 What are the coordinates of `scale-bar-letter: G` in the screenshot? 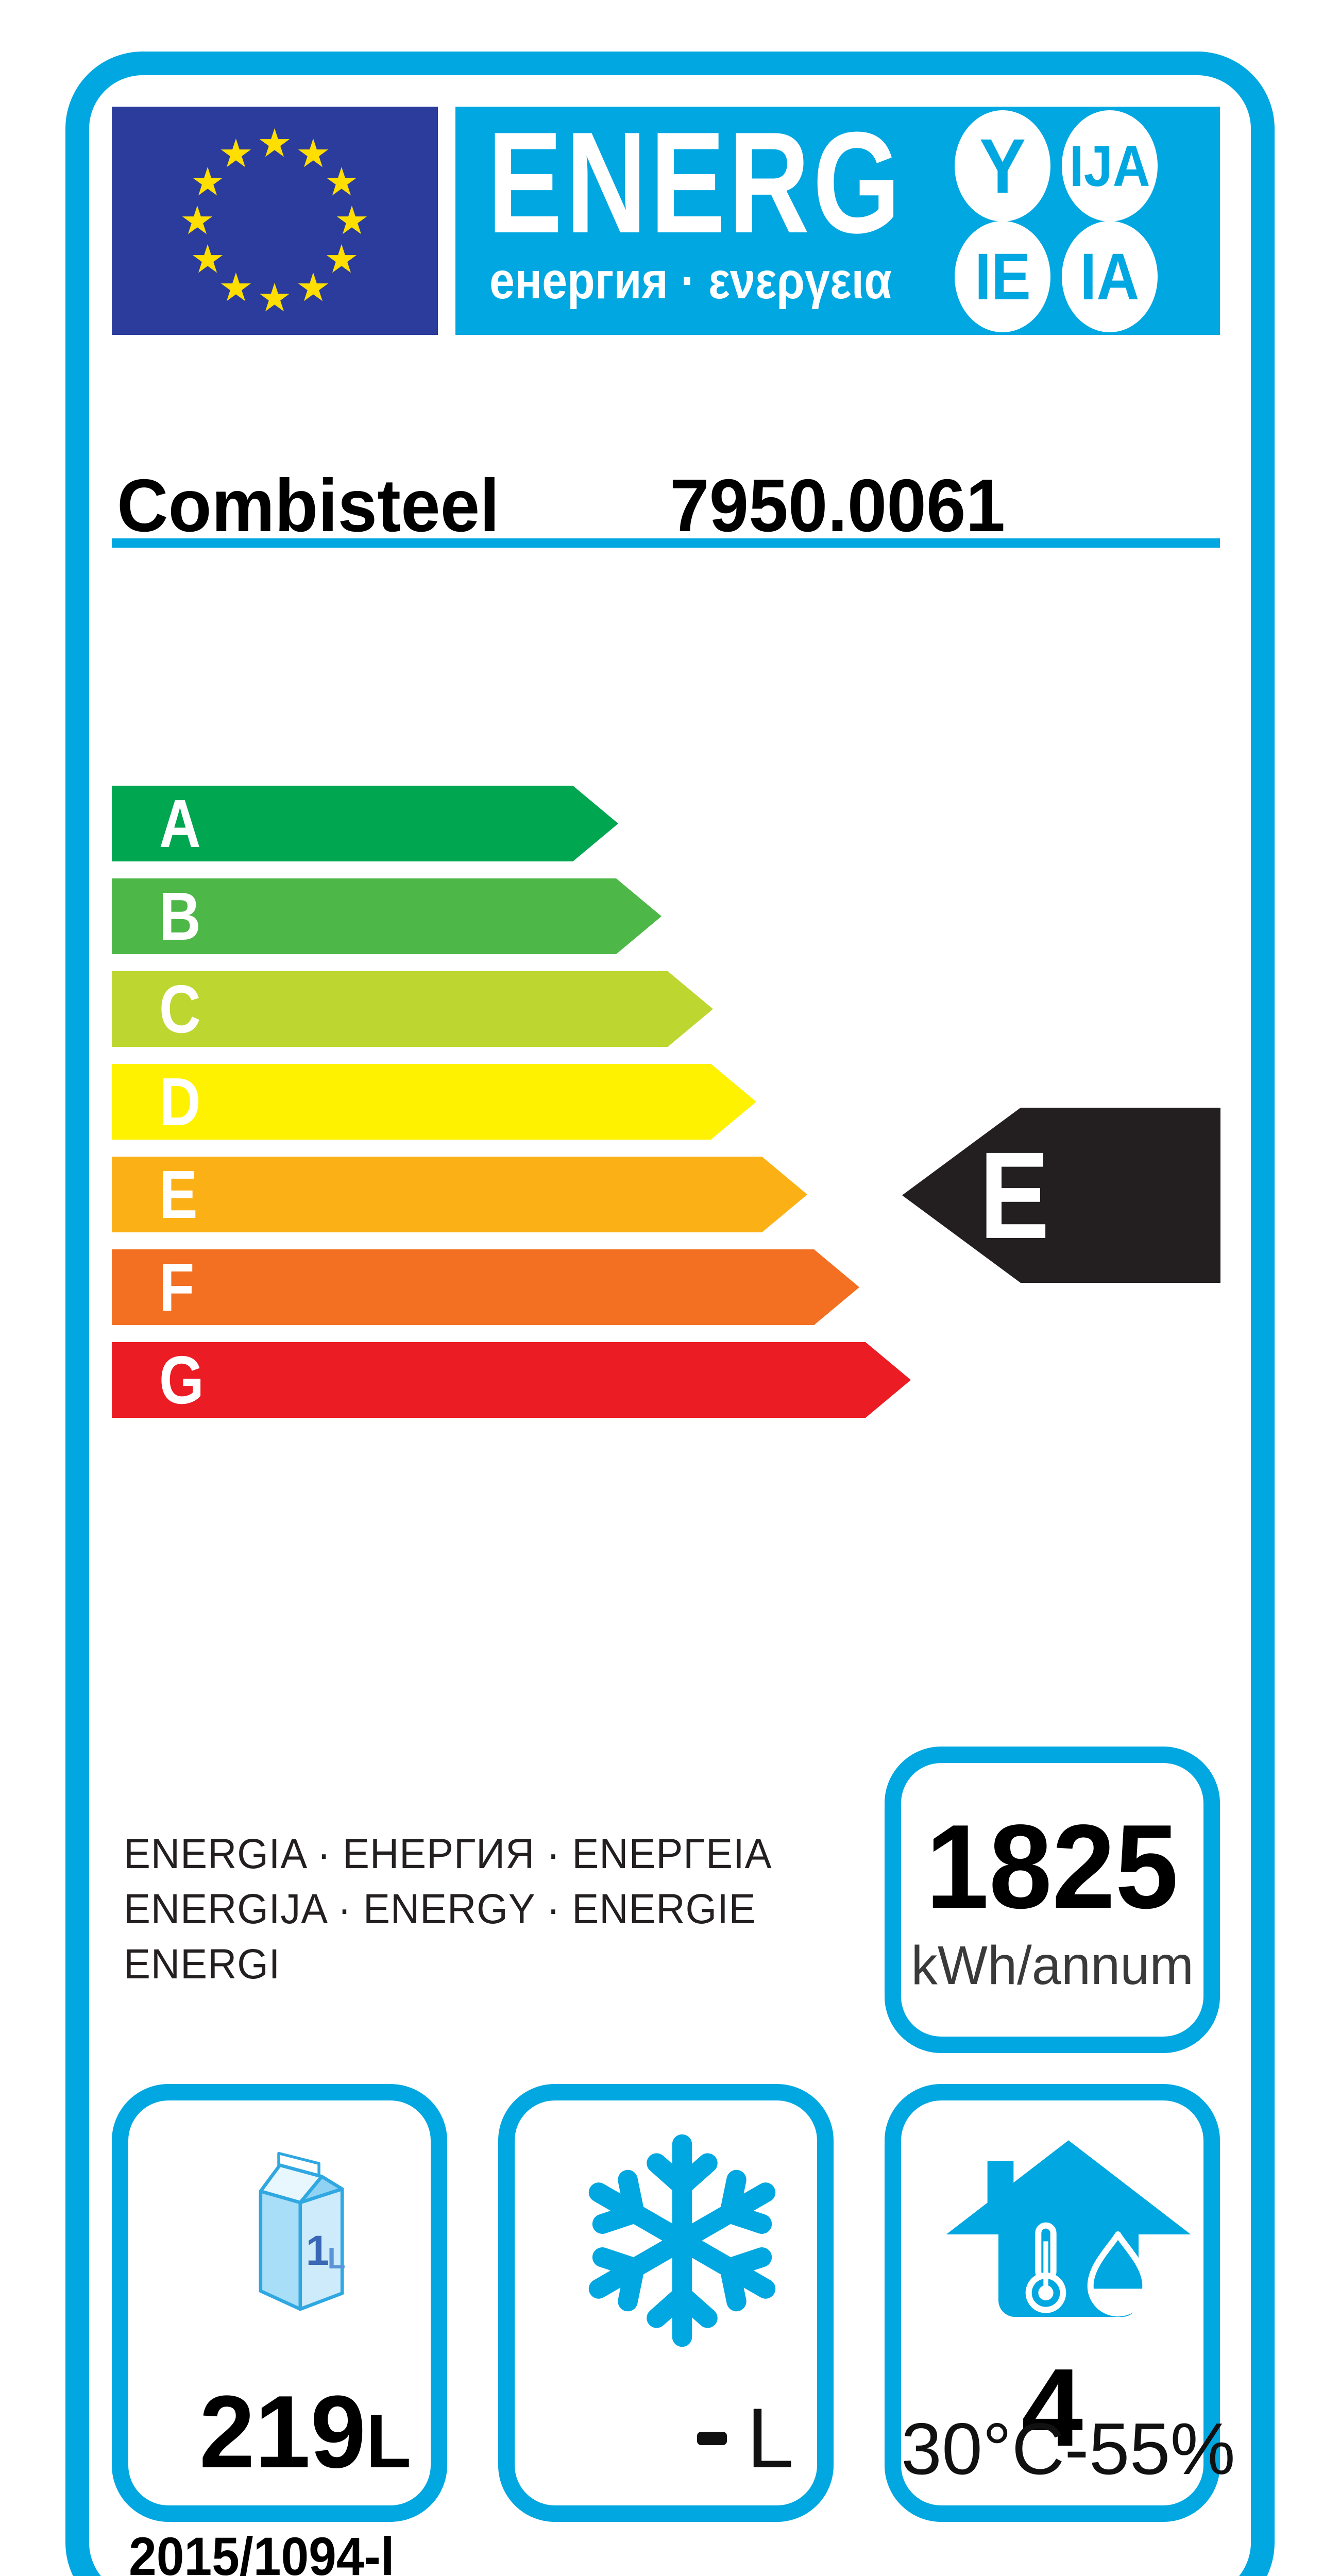 It's located at (182, 1380).